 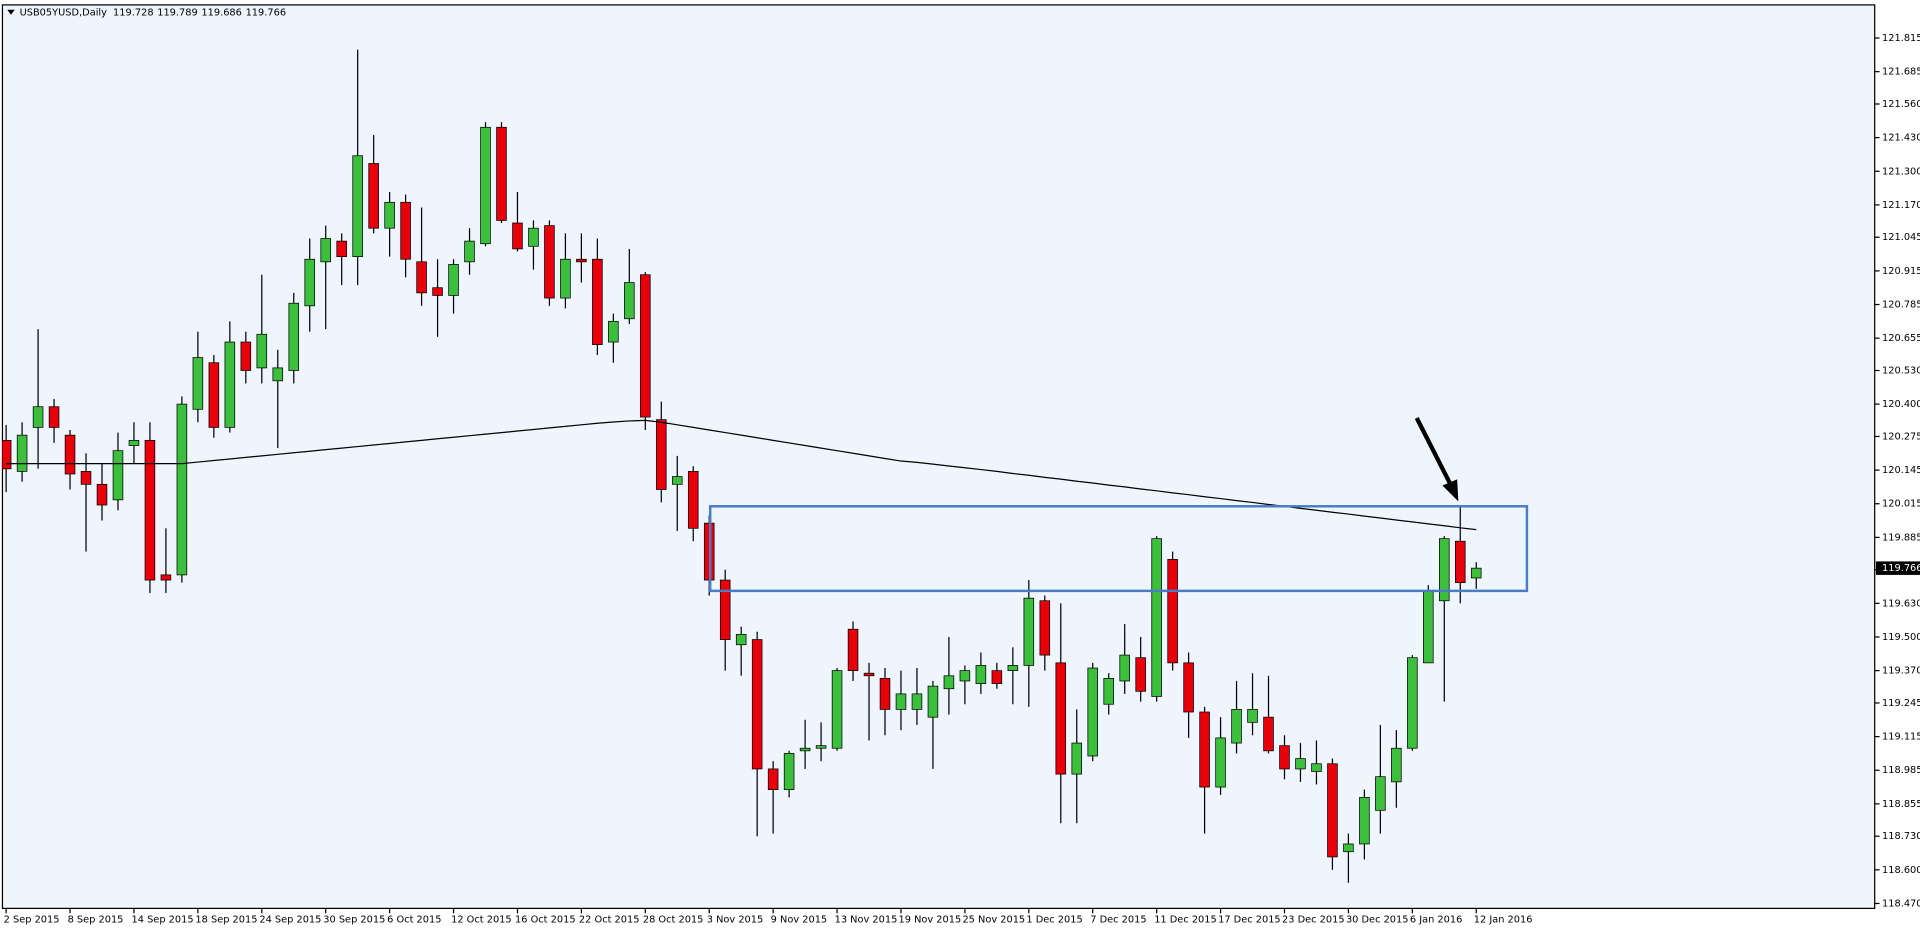 What do you see at coordinates (481, 919) in the screenshot?
I see `x-tick-label: 12 Oct 2015` at bounding box center [481, 919].